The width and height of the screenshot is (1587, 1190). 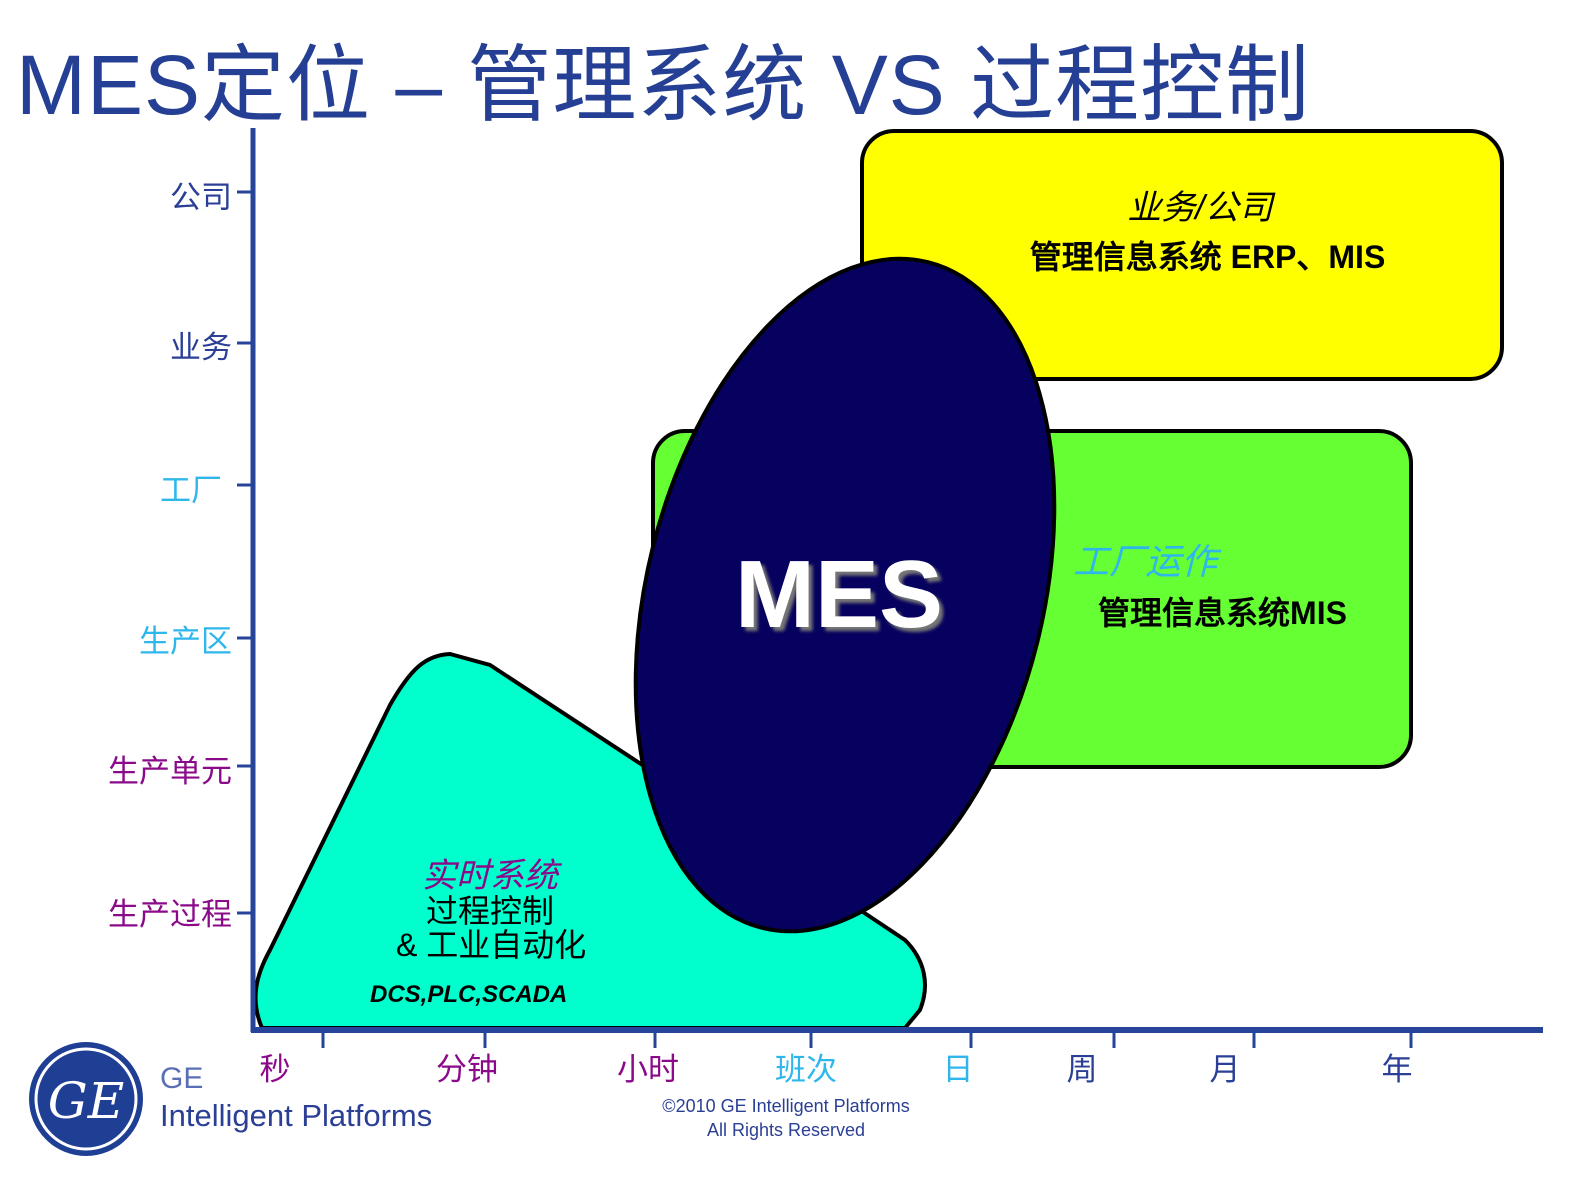 I want to click on y-label-cell: 生产单元, so click(x=170, y=772).